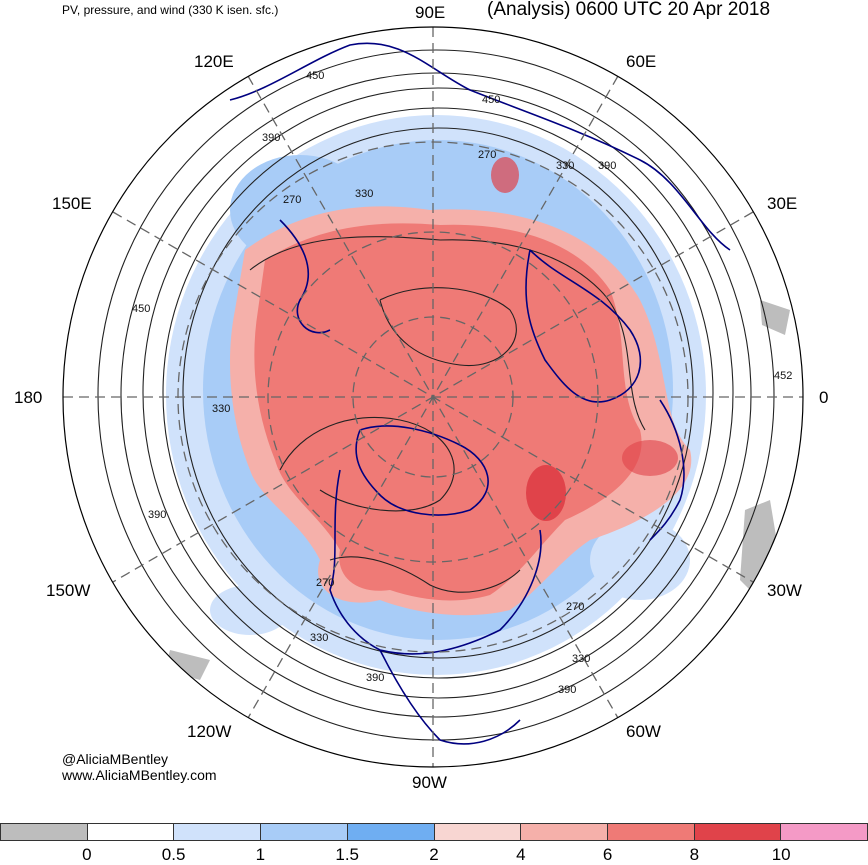  I want to click on longitude-label-150e: 150E, so click(72, 203).